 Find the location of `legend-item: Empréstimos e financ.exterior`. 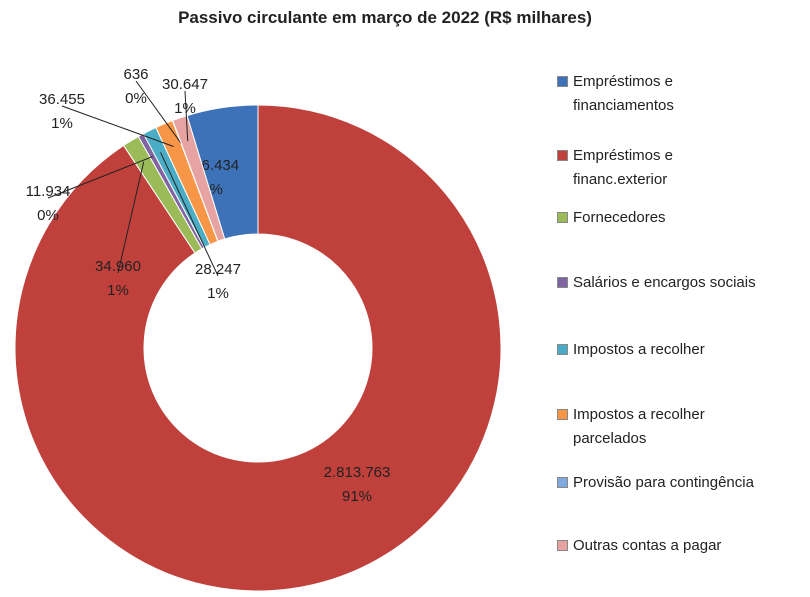

legend-item: Empréstimos e financ.exterior is located at coordinates (635, 168).